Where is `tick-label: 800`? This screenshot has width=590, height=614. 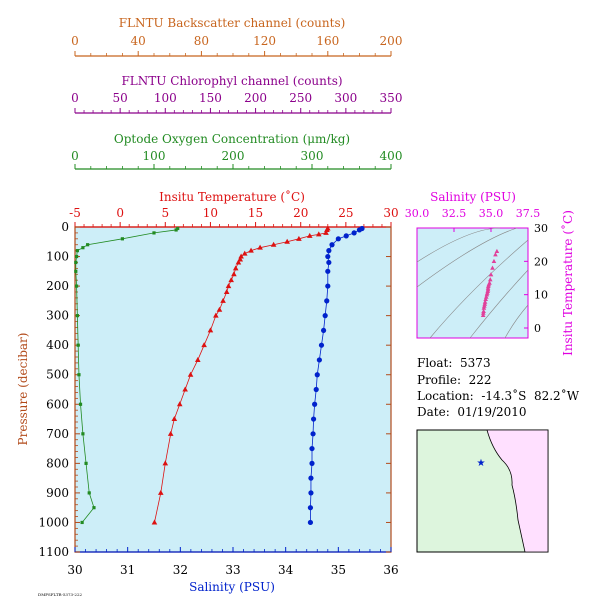 tick-label: 800 is located at coordinates (57, 463).